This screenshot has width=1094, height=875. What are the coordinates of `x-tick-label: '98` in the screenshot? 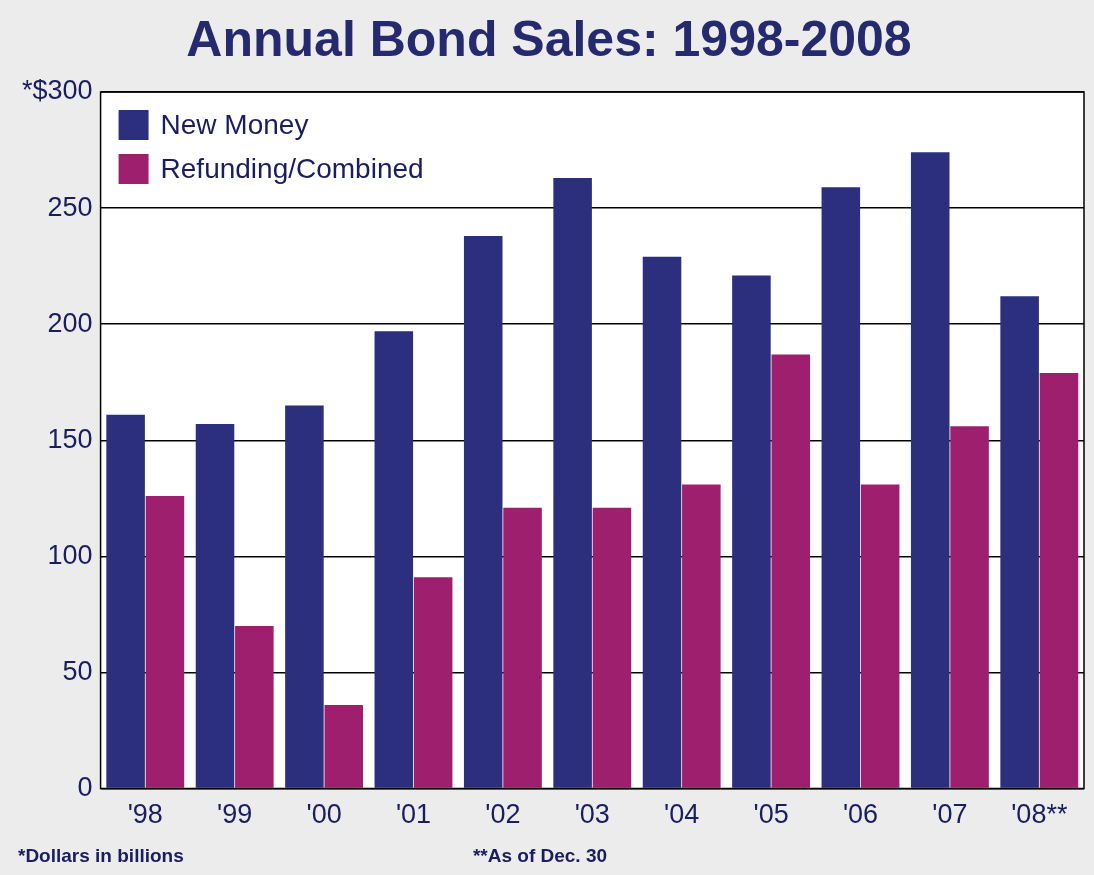 It's located at (145, 814).